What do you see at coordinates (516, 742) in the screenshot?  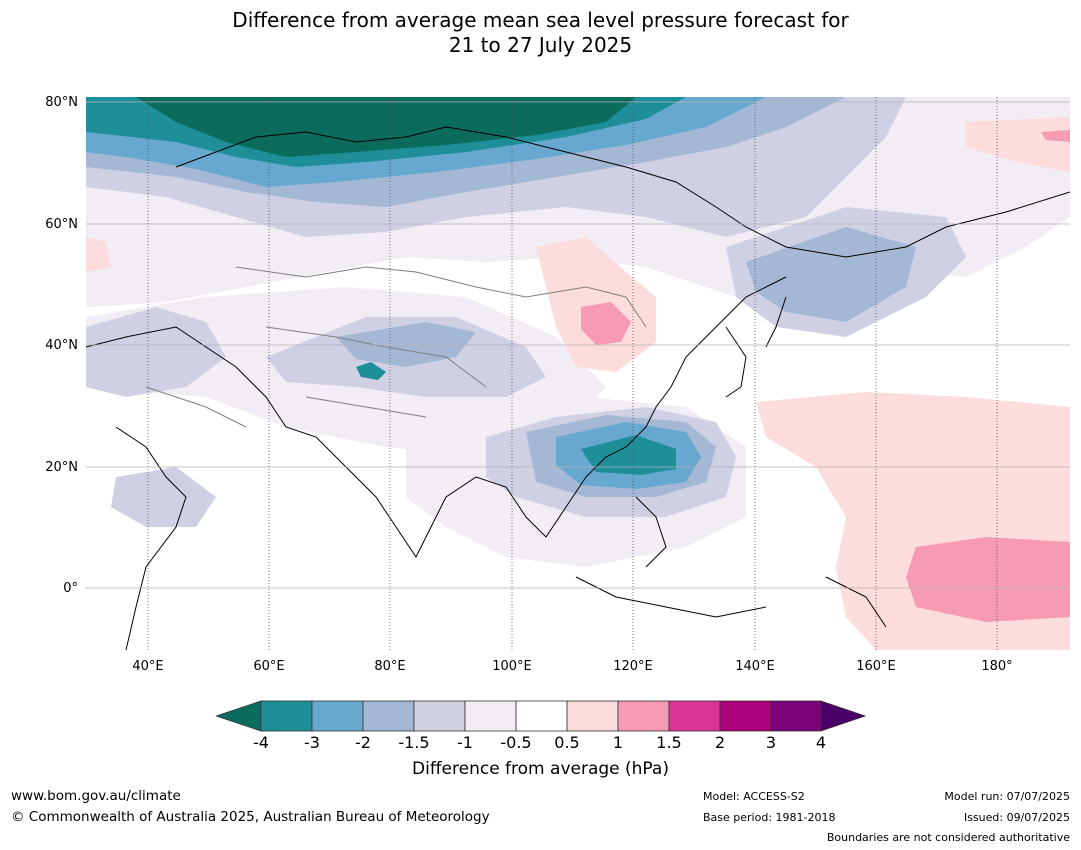 I see `colorbar-tick: -0.5` at bounding box center [516, 742].